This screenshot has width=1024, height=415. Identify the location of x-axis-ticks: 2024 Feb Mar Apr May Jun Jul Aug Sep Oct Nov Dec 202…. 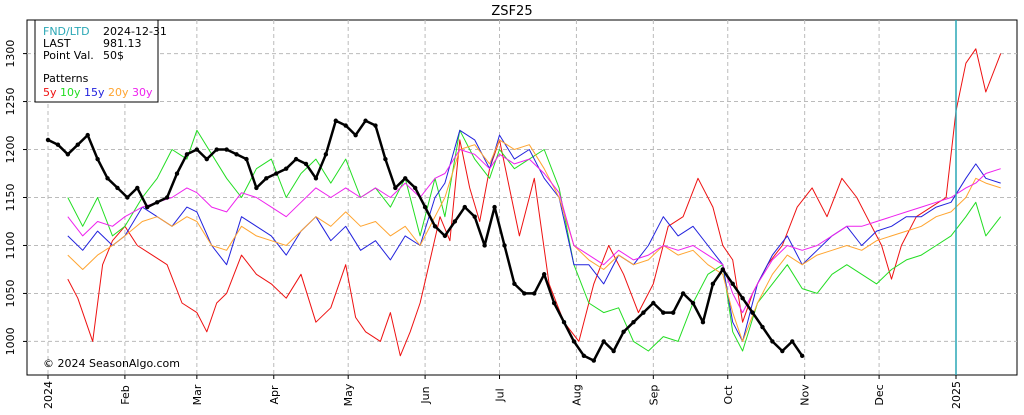
(502, 392).